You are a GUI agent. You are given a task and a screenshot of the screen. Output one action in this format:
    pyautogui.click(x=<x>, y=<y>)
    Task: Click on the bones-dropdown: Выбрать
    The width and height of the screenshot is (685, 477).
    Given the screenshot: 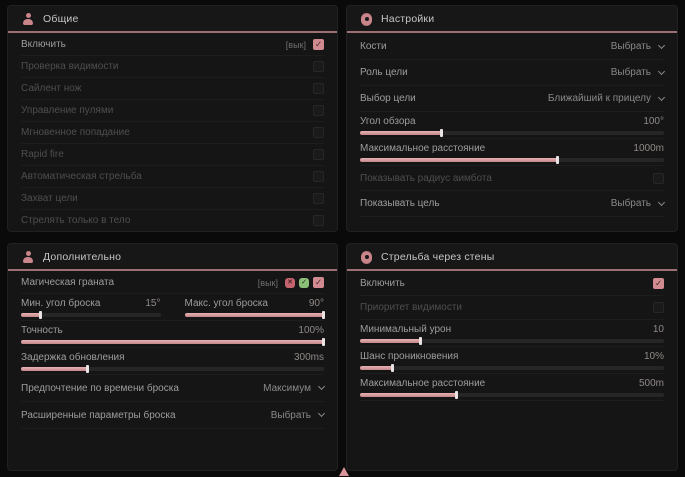 What is the action you would take?
    pyautogui.click(x=638, y=46)
    